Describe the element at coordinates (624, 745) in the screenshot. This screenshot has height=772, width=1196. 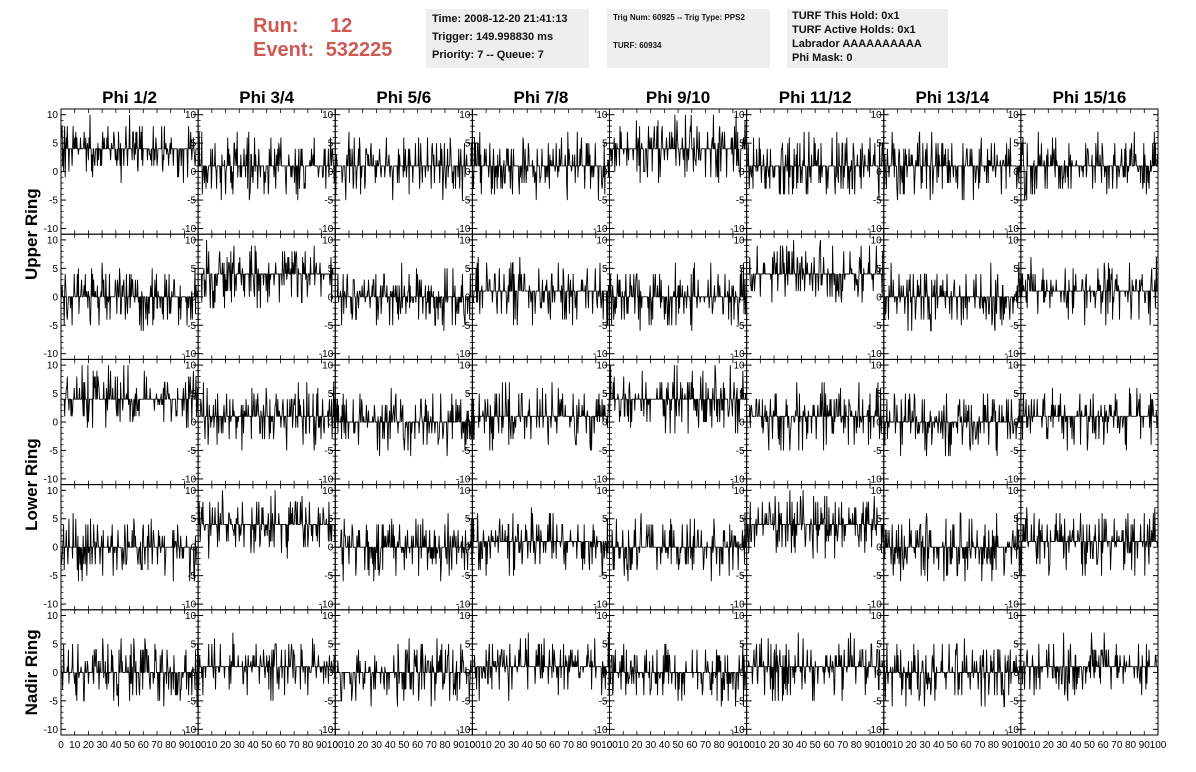
I see `x-tick-label: 10` at that location.